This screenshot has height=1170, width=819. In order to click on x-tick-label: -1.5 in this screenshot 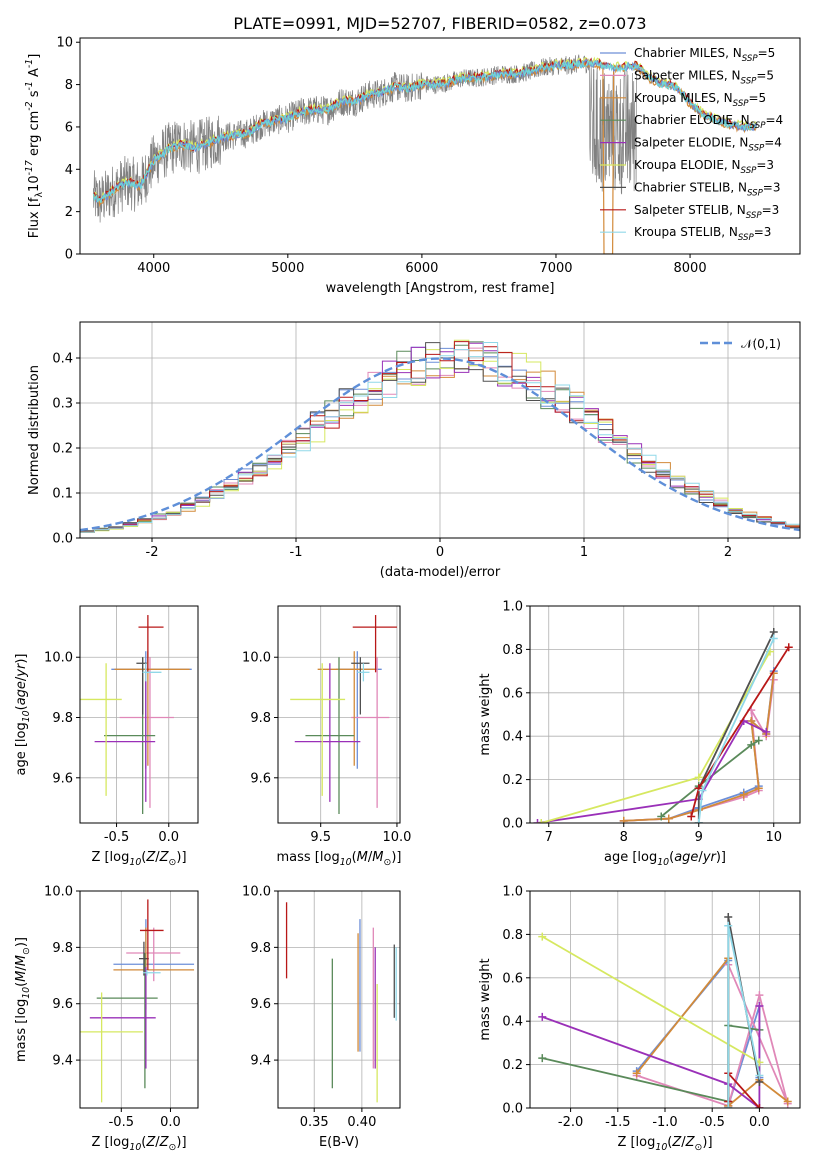, I will do `click(617, 1122)`.